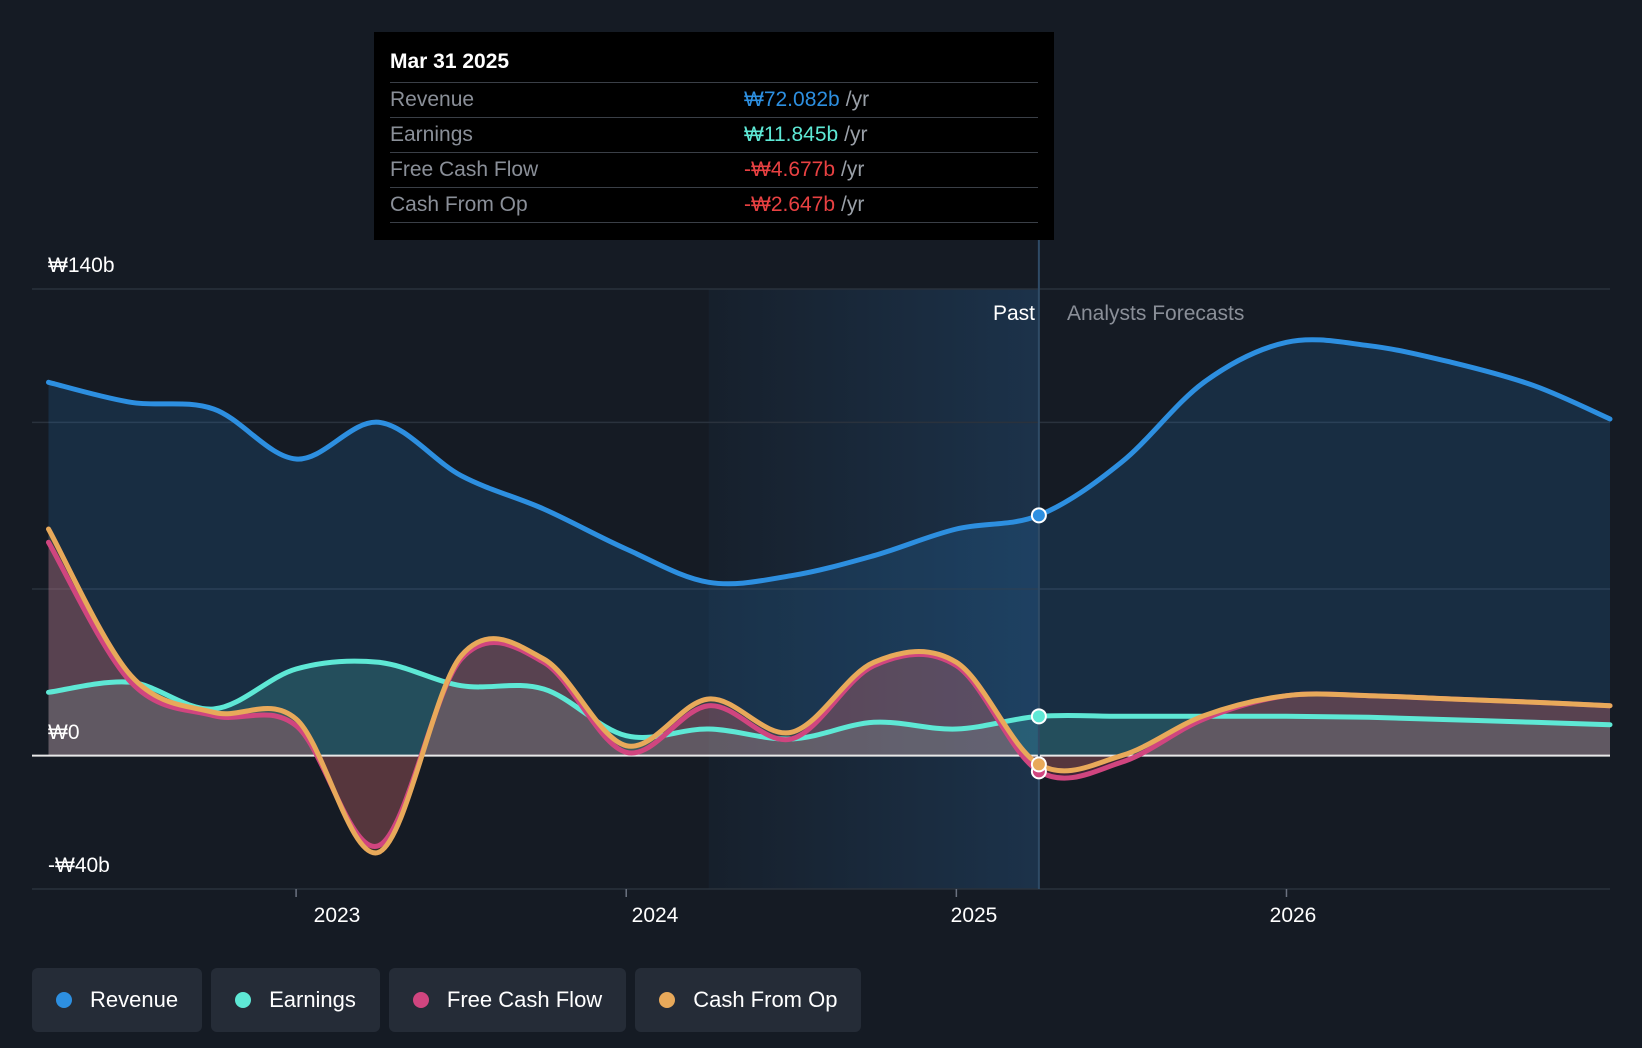 This screenshot has height=1048, width=1642. Describe the element at coordinates (431, 134) in the screenshot. I see `tooltip-label: Earnings` at that location.